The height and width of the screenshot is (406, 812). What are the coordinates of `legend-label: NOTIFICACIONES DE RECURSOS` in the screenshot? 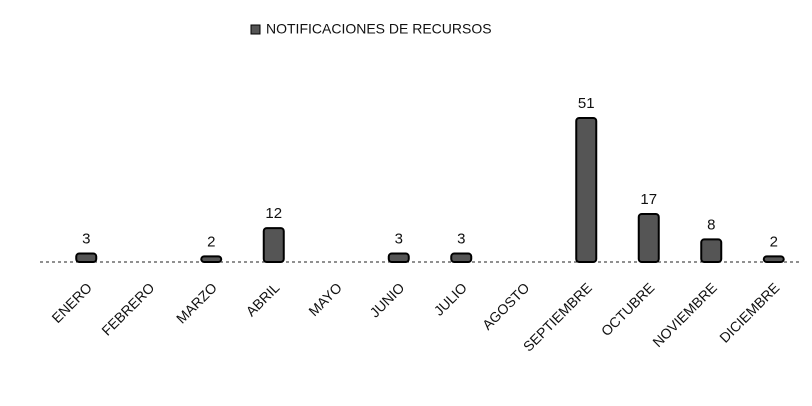 It's located at (379, 29).